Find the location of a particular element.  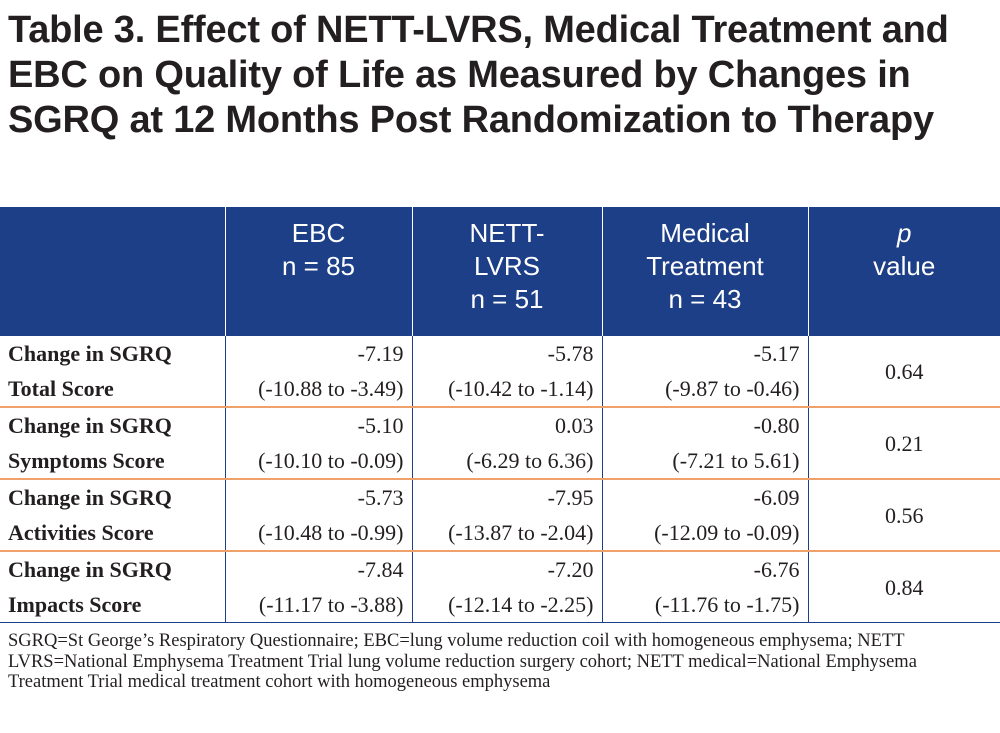

p-value-cell: 0.21 is located at coordinates (903, 443).